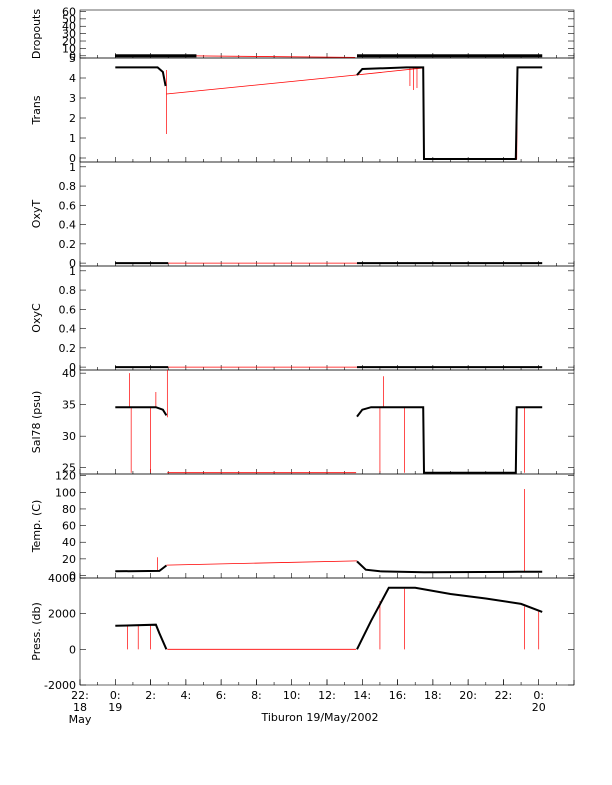  I want to click on y-tick-label: 35, so click(69, 405).